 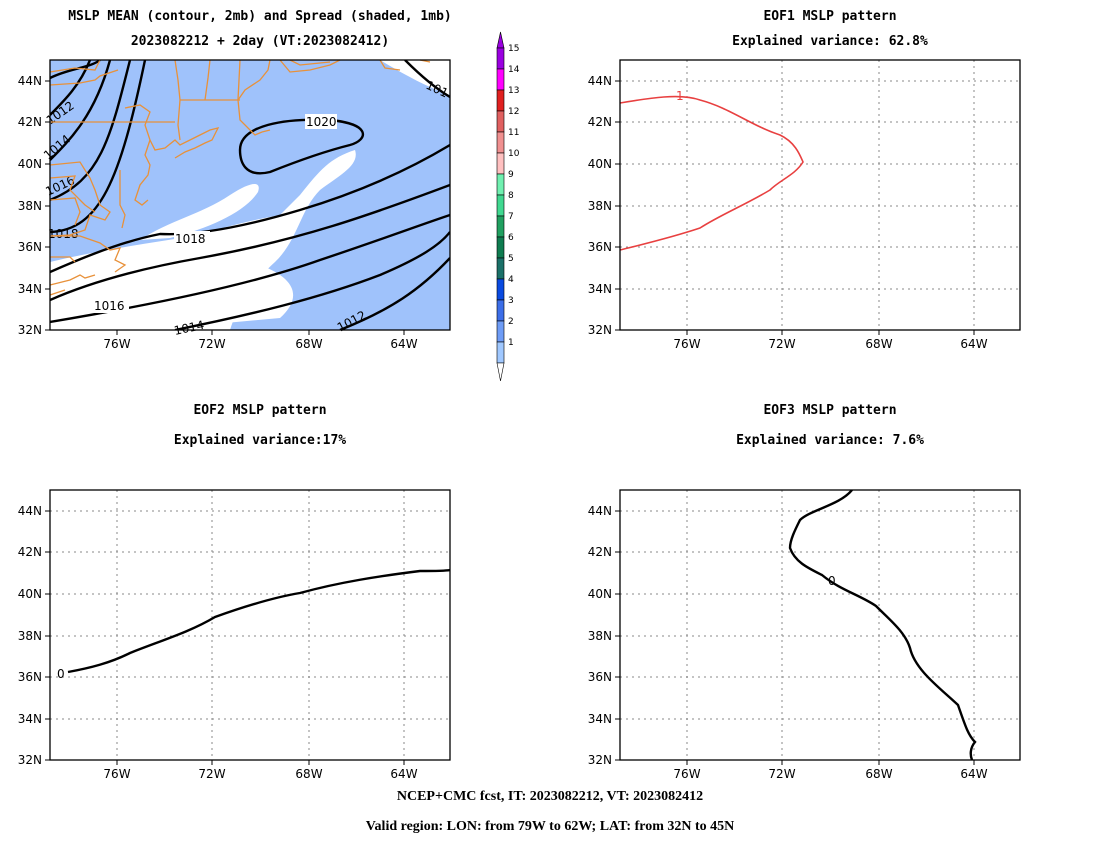 I want to click on colorbar-label: 12, so click(x=513, y=112).